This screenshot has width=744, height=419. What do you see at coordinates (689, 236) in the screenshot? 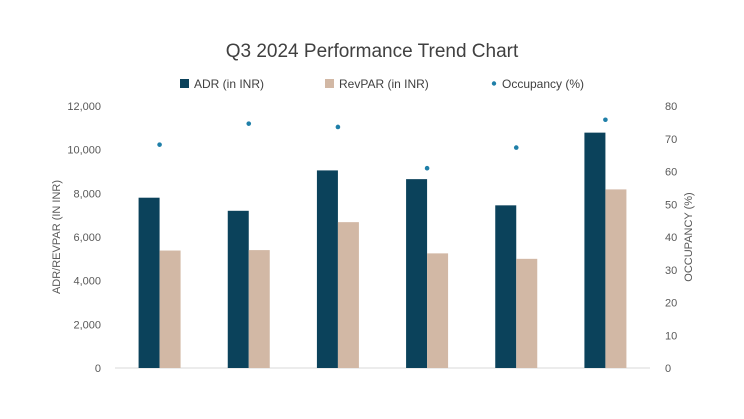
I see `y2-axis-title: OCCUPANCY (%)` at bounding box center [689, 236].